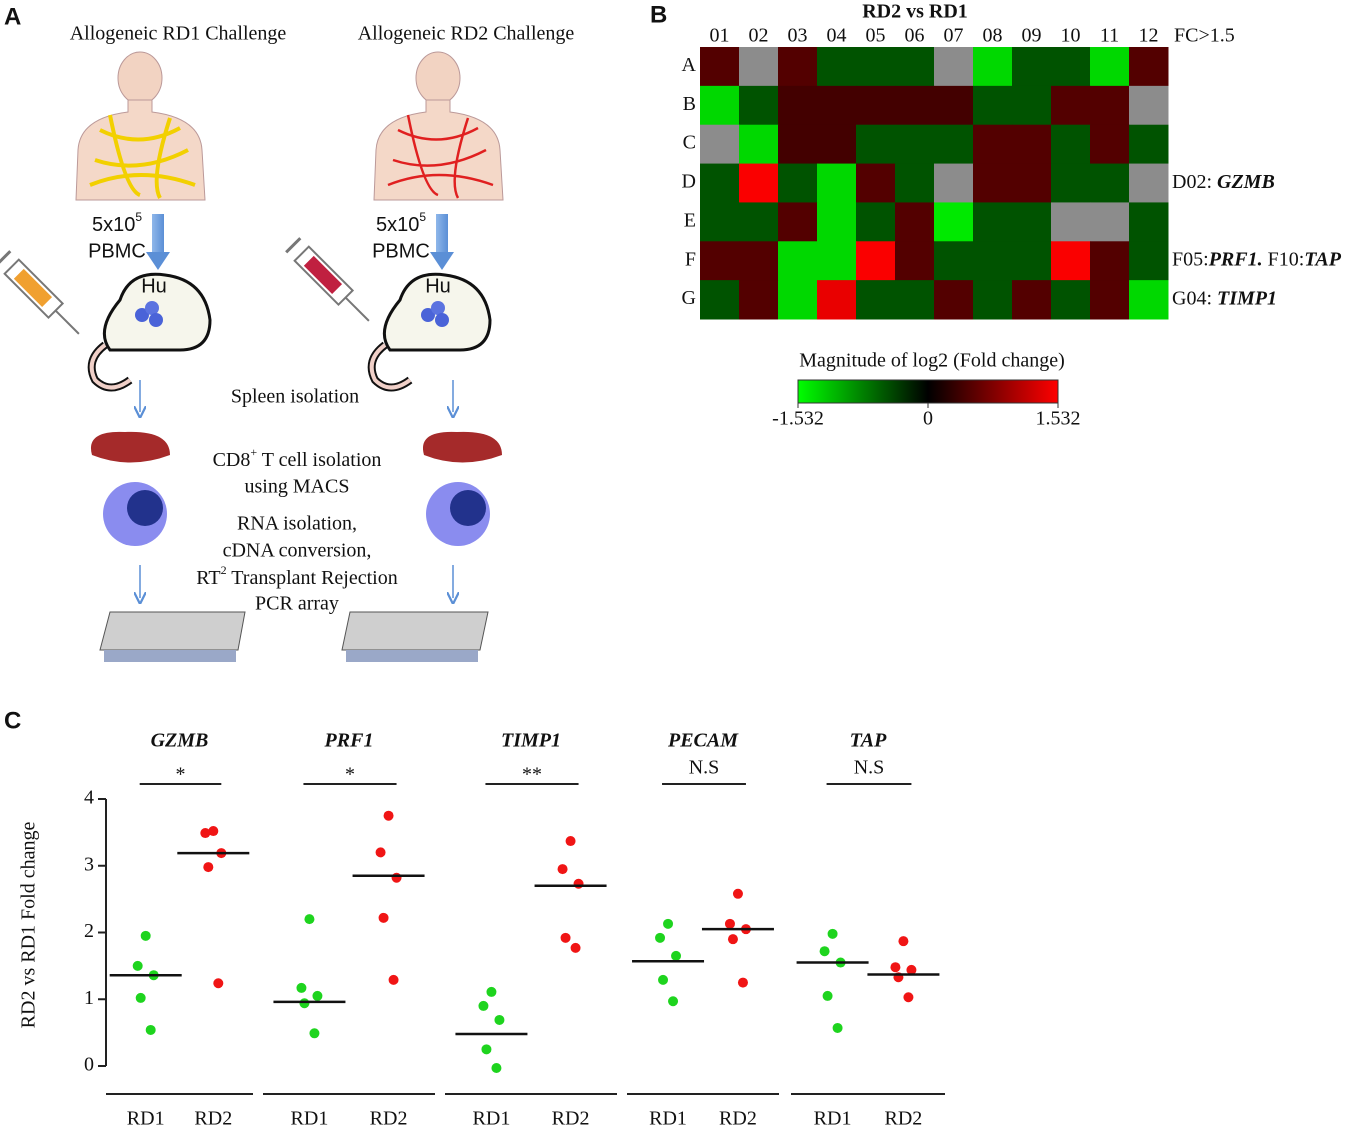 The height and width of the screenshot is (1132, 1360). What do you see at coordinates (658, 14) in the screenshot?
I see `panel-label: B` at bounding box center [658, 14].